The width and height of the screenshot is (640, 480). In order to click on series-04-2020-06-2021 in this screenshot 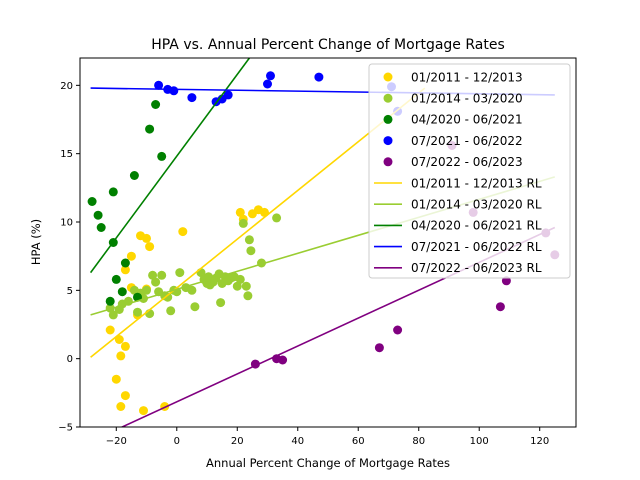, I will do `click(127, 203)`.